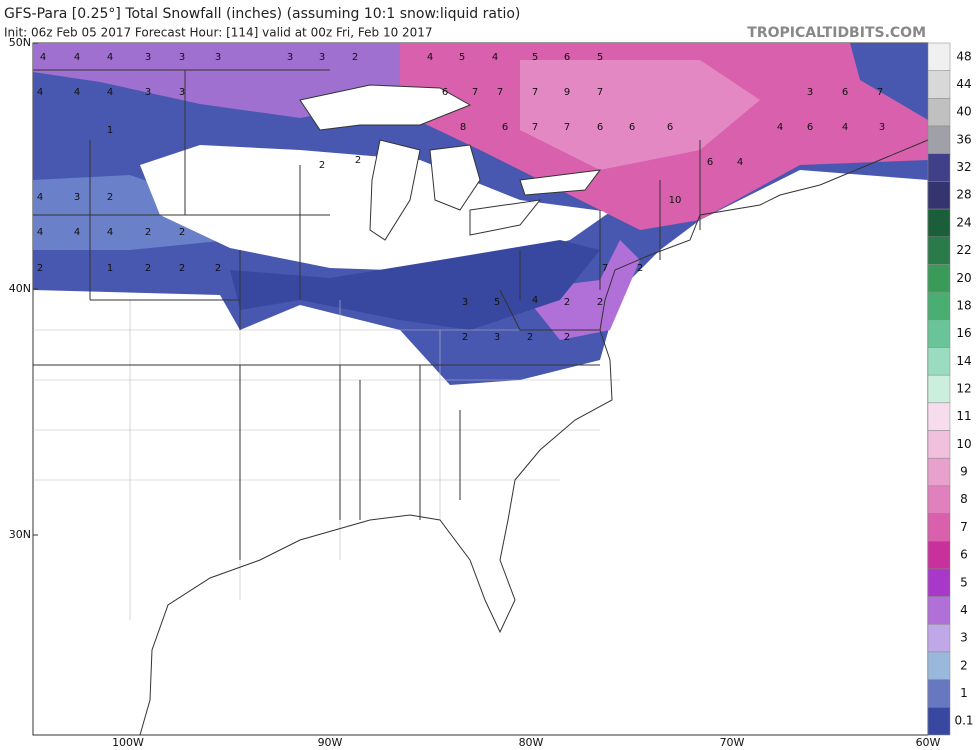 The height and width of the screenshot is (750, 978). I want to click on snow-area, so click(580, 290).